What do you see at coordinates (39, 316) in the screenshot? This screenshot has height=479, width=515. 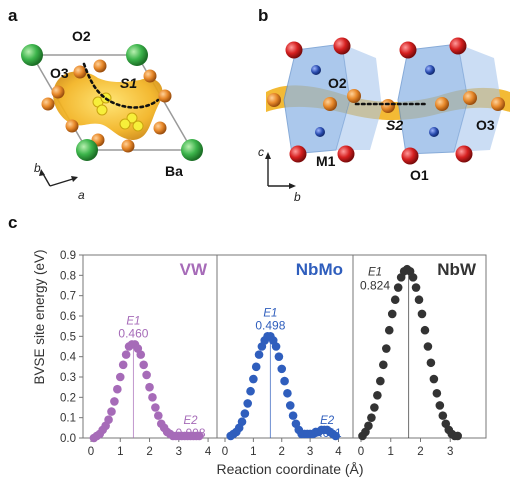 I see `y-axis-label: BVSE site energy (eV)` at bounding box center [39, 316].